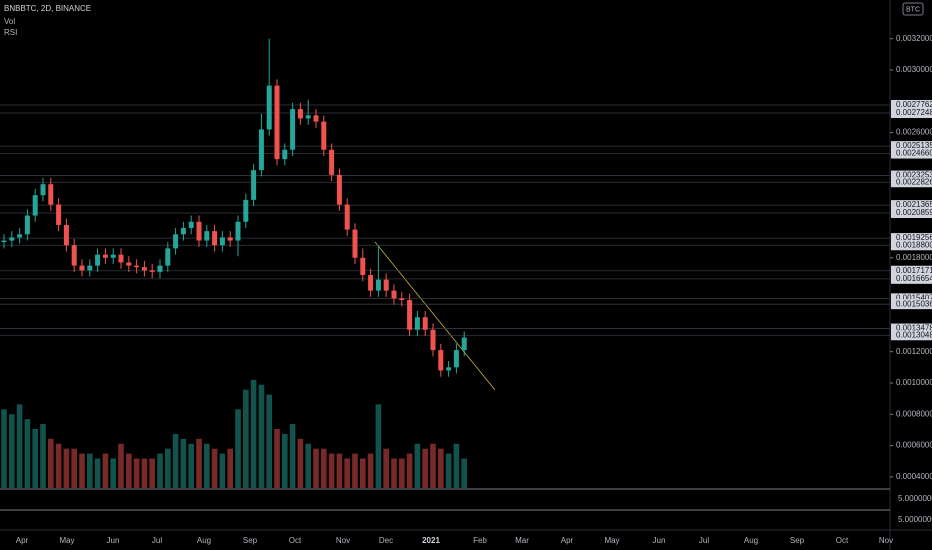 Image resolution: width=932 pixels, height=550 pixels. I want to click on x-tick-label: Mar, so click(522, 540).